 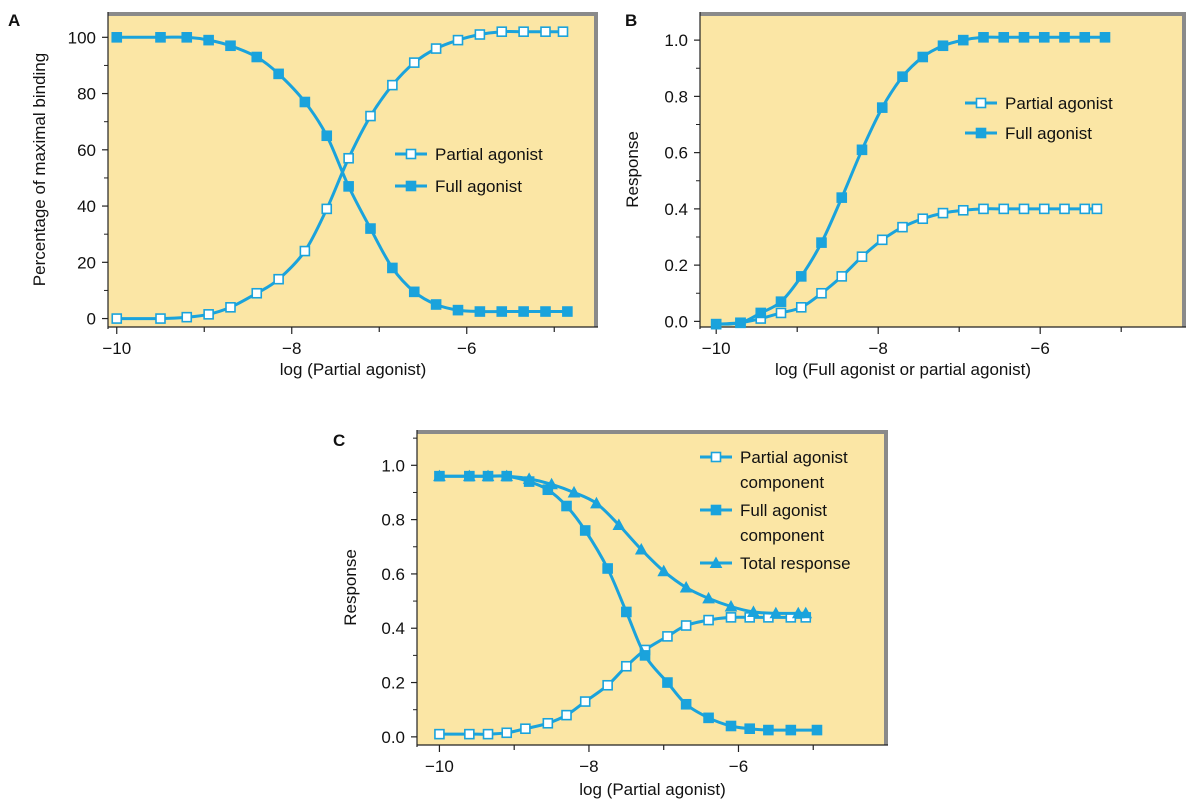 What do you see at coordinates (631, 20) in the screenshot?
I see `panel-letter: B` at bounding box center [631, 20].